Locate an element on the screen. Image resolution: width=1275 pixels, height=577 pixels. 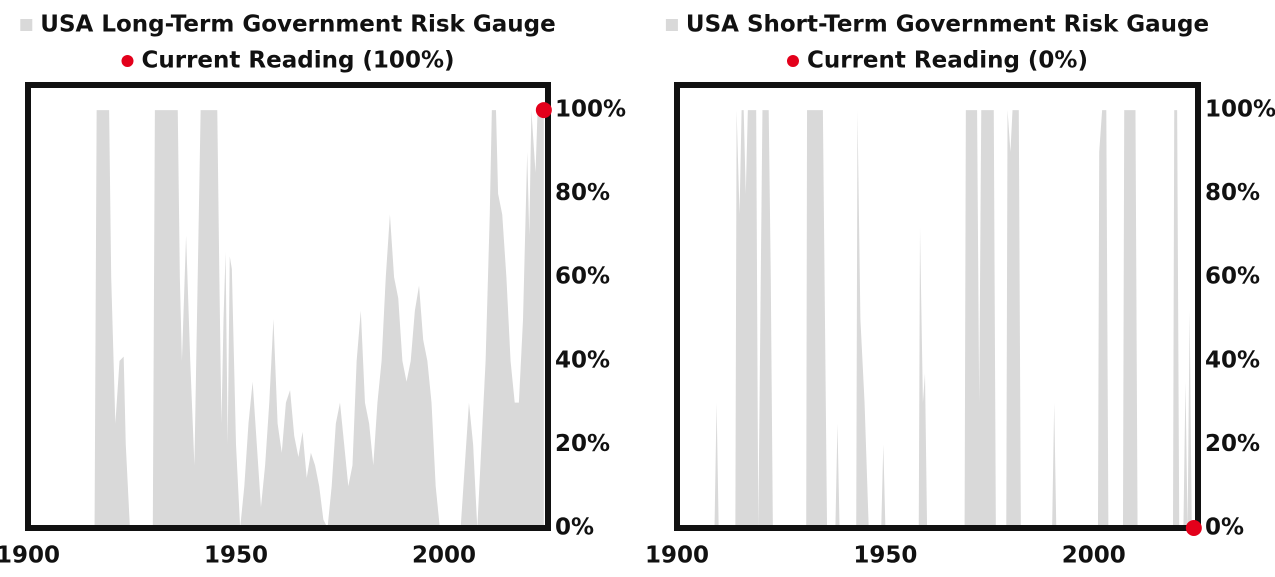
legend-label: USA Long-Term Government Risk Gauge is located at coordinates (297, 25).